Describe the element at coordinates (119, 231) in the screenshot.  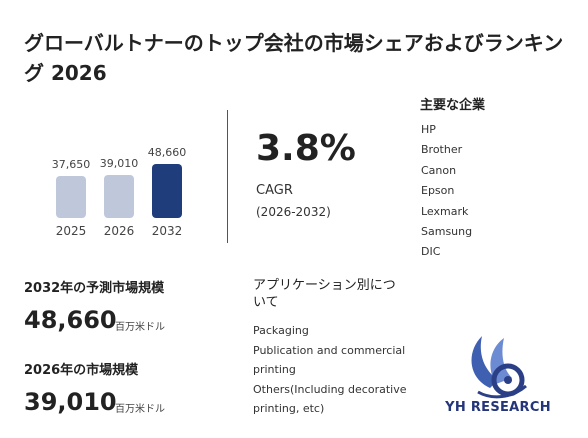
I see `bar-year-label: 2026` at that location.